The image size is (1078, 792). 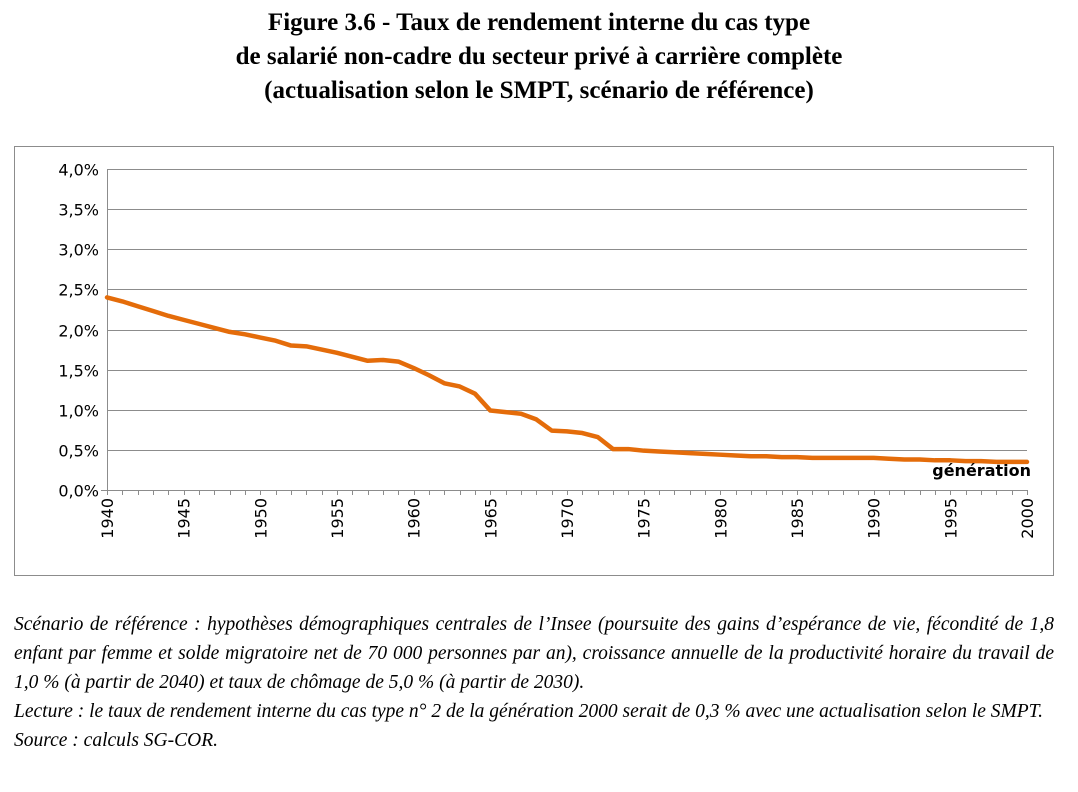 I want to click on x-tick-label: 1965, so click(x=490, y=518).